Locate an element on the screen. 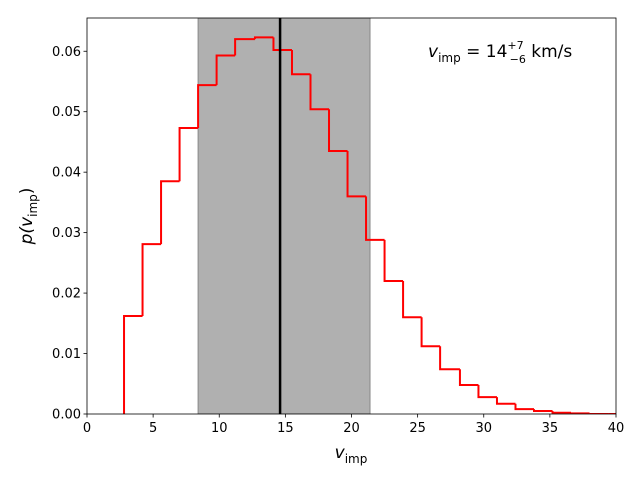 Image resolution: width=640 pixels, height=480 pixels. x-tick-label: 15 is located at coordinates (285, 428).